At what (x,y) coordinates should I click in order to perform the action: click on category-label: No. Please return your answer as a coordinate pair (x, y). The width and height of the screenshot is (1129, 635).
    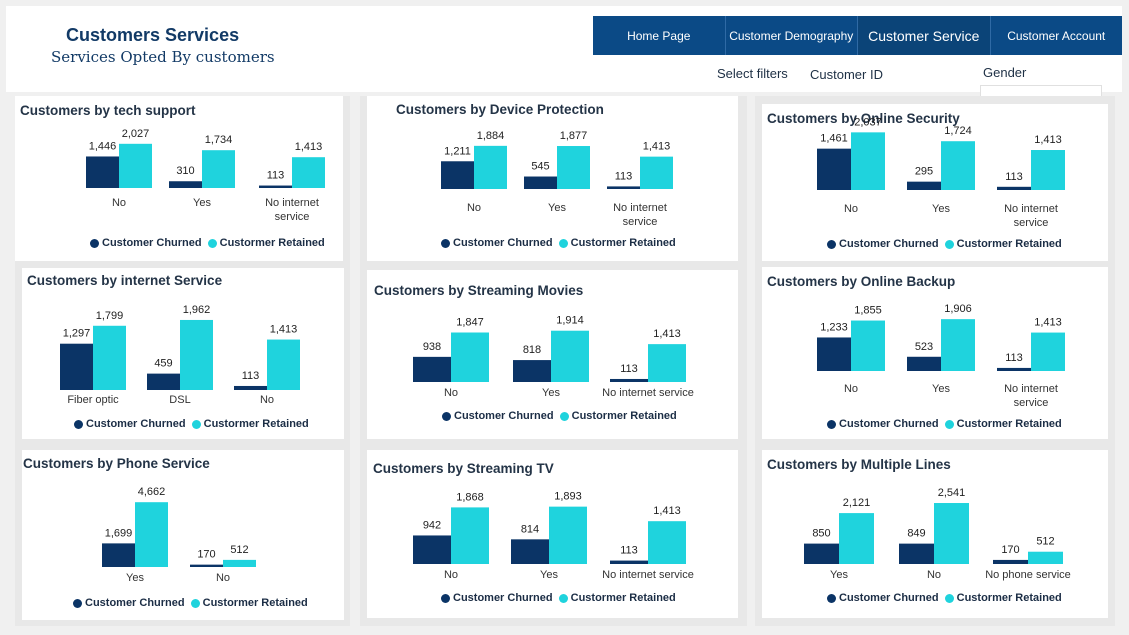
    Looking at the image, I should click on (474, 208).